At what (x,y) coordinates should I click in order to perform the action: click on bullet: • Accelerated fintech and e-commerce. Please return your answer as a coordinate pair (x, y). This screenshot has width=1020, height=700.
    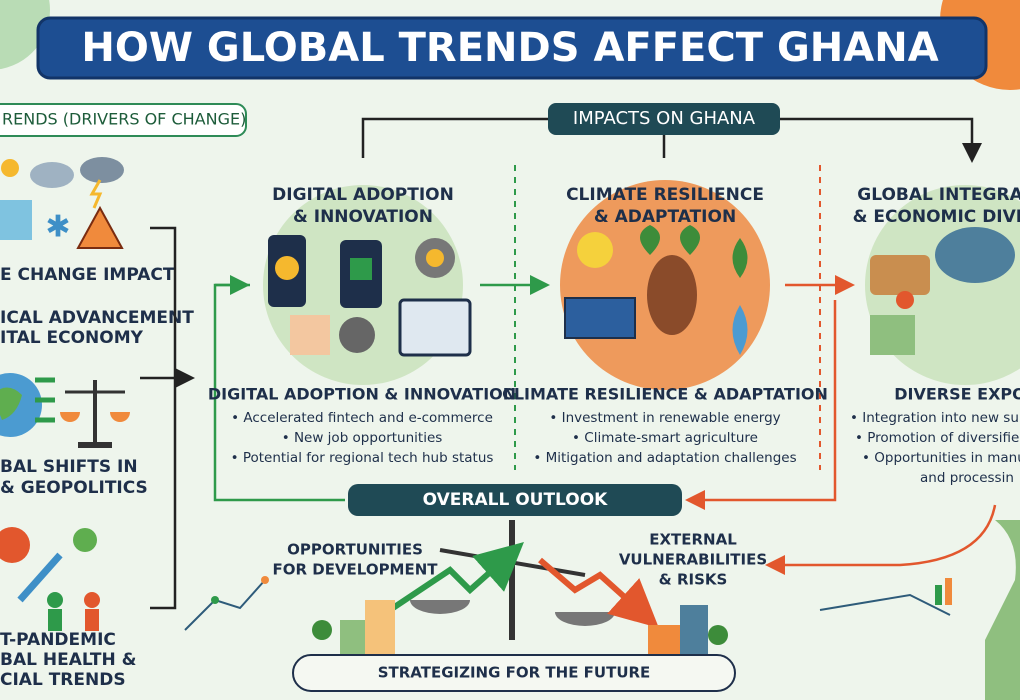
    Looking at the image, I should click on (362, 418).